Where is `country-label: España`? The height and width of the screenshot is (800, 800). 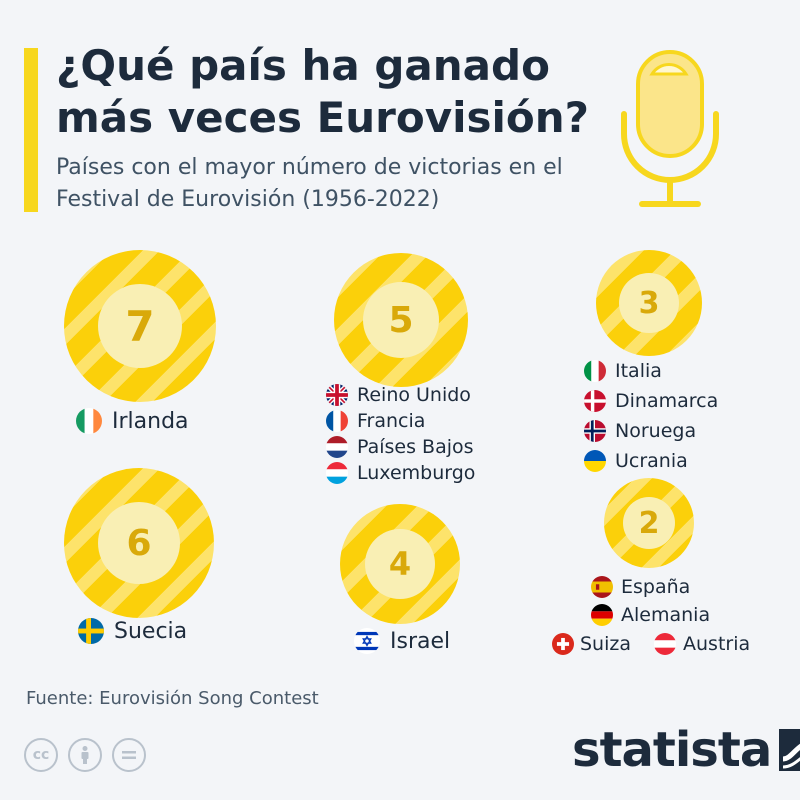
country-label: España is located at coordinates (656, 587).